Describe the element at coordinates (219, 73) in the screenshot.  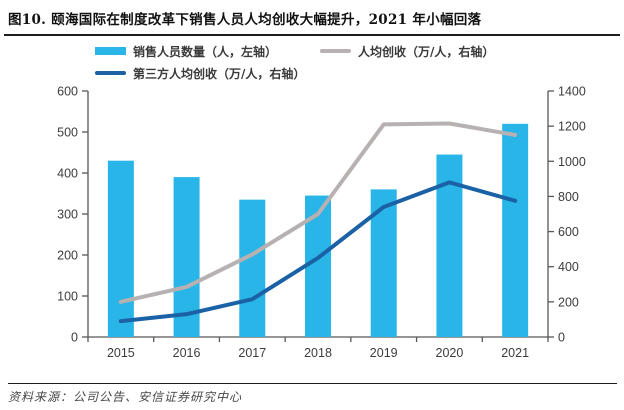
I see `legend-label: 第三方人均创收（万/人，右轴）` at that location.